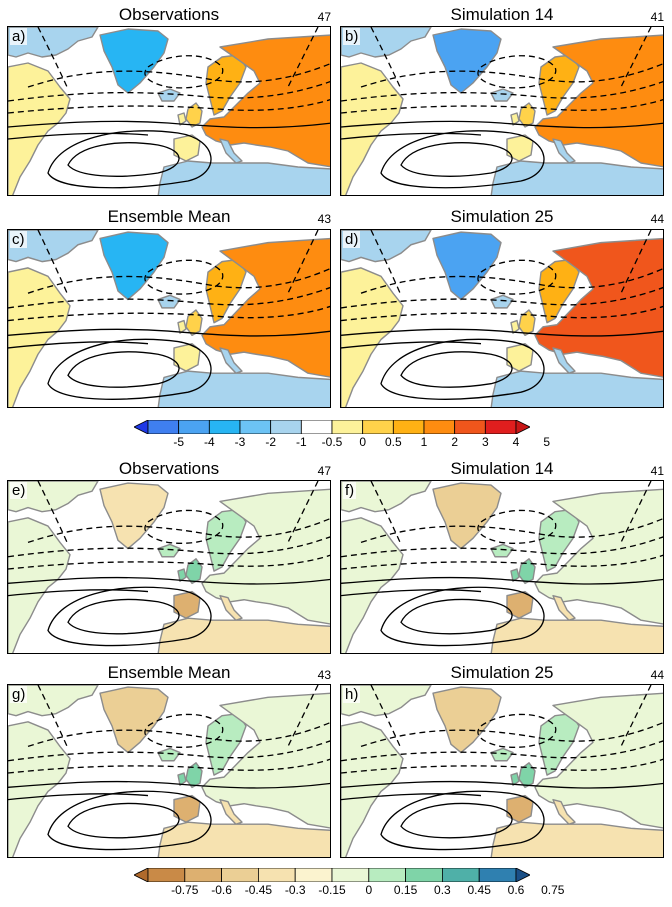 The image size is (672, 907). Describe the element at coordinates (553, 890) in the screenshot. I see `colorbar-tick-label: 0.75` at that location.